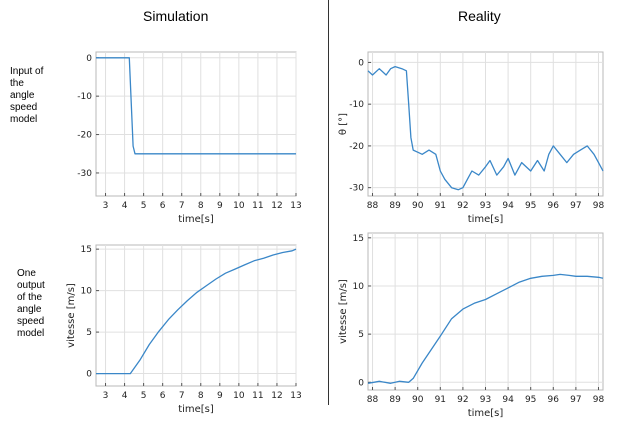  I want to click on real-input-y-tick-label: -10, so click(356, 105).